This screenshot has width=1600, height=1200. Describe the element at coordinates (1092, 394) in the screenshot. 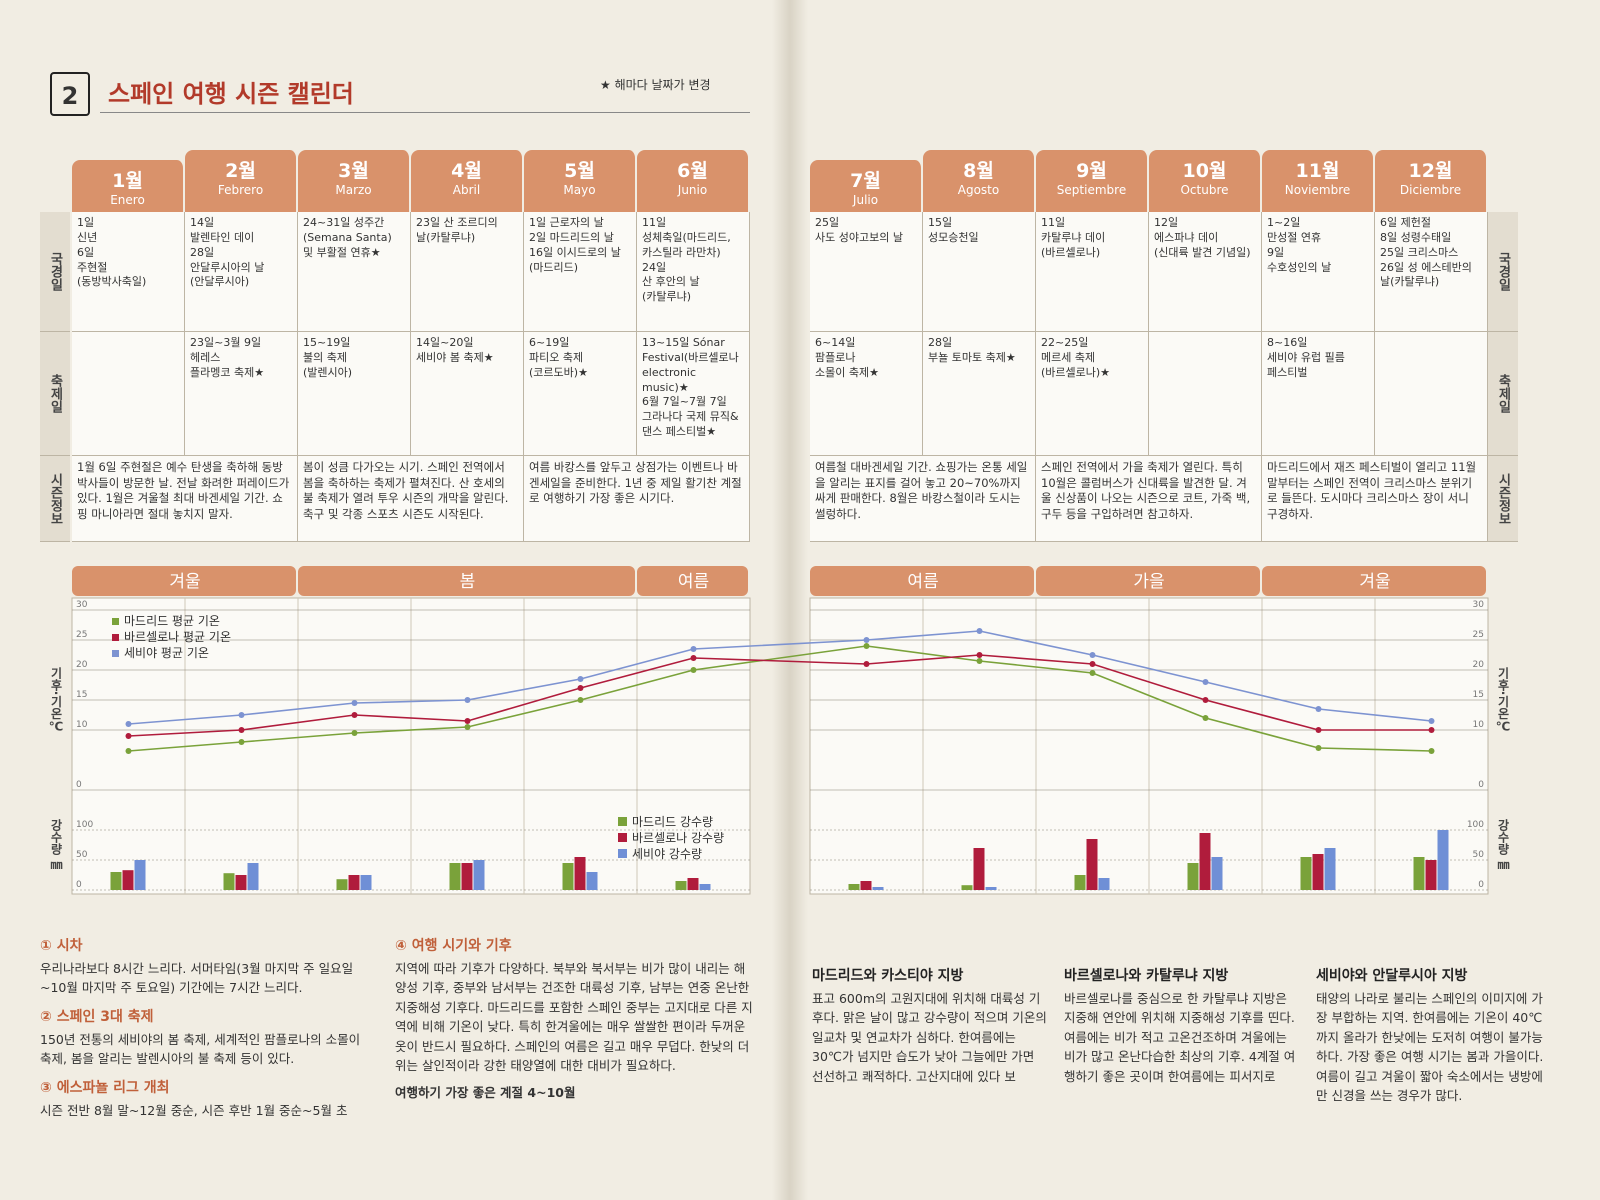

I see `festival-cell: 22~25일 메르세 축제 (바르셀로나)★` at that location.